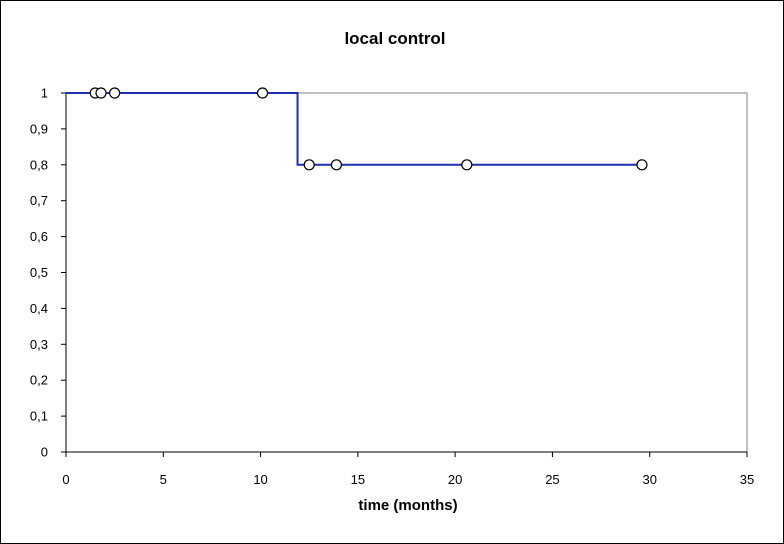 The width and height of the screenshot is (784, 544). Describe the element at coordinates (455, 479) in the screenshot. I see `x-tick-label: 20` at that location.